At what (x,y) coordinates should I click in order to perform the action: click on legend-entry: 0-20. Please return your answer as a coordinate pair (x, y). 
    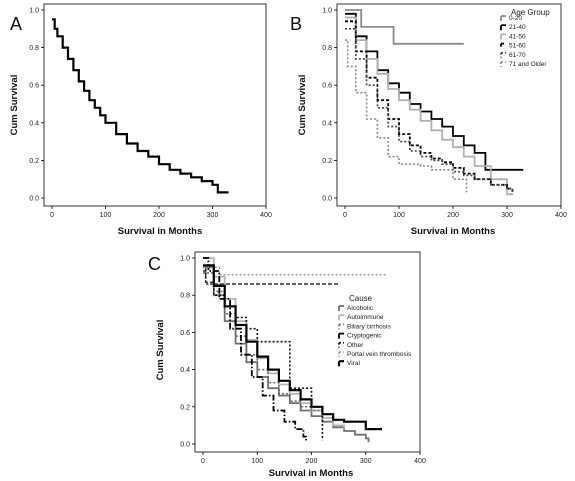
    Looking at the image, I should click on (515, 18).